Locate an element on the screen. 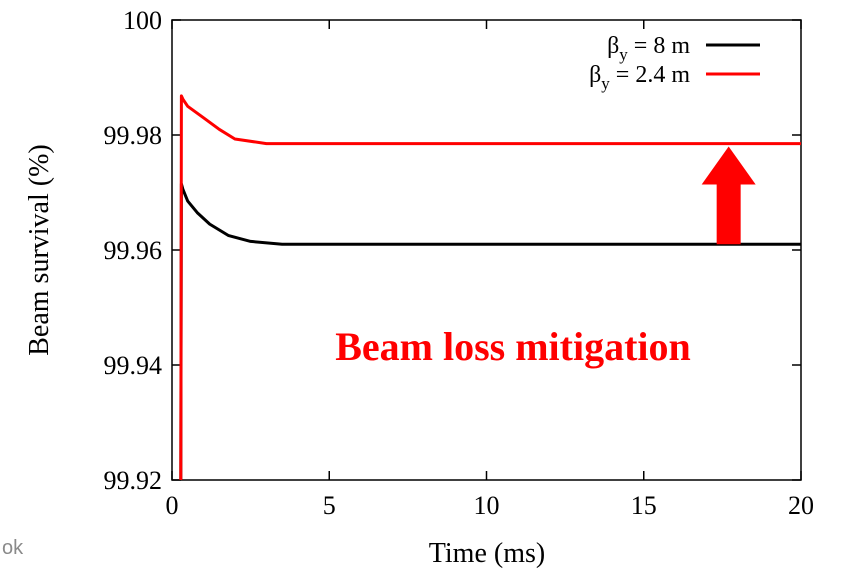 This screenshot has height=571, width=841. y-axis-label: Beam survival (%) is located at coordinates (39, 250).